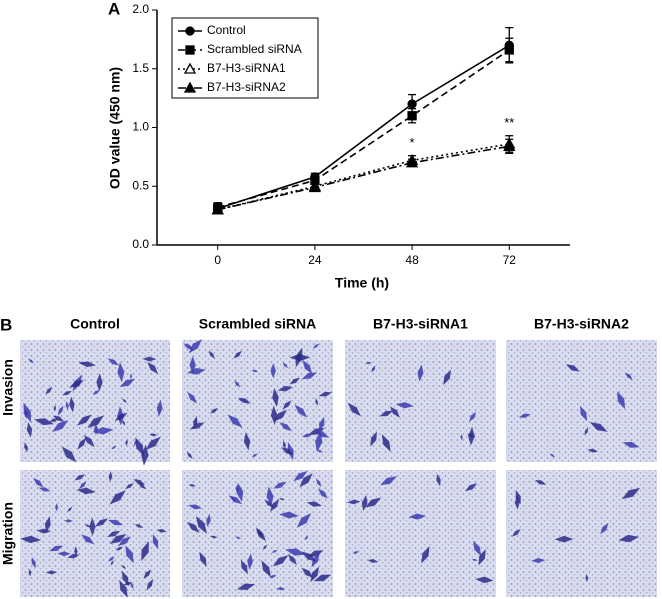  I want to click on y-tick-label: 1.5, so click(140, 68).